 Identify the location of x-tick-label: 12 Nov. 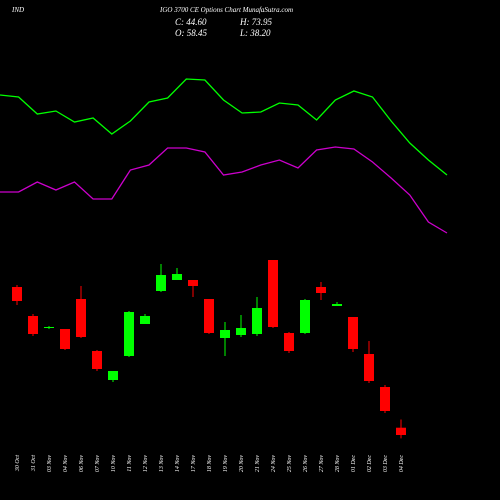
(146, 464).